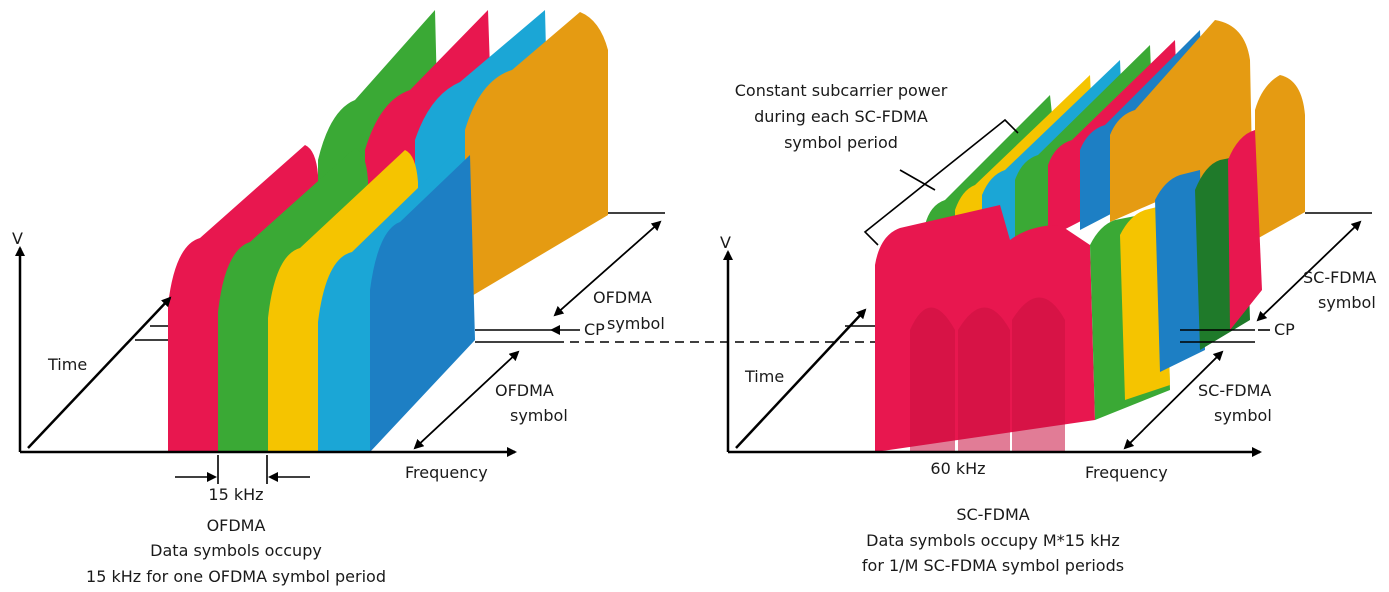  Describe the element at coordinates (957, 468) in the screenshot. I see `scfdma-bandwidth-label: 60 kHz` at that location.